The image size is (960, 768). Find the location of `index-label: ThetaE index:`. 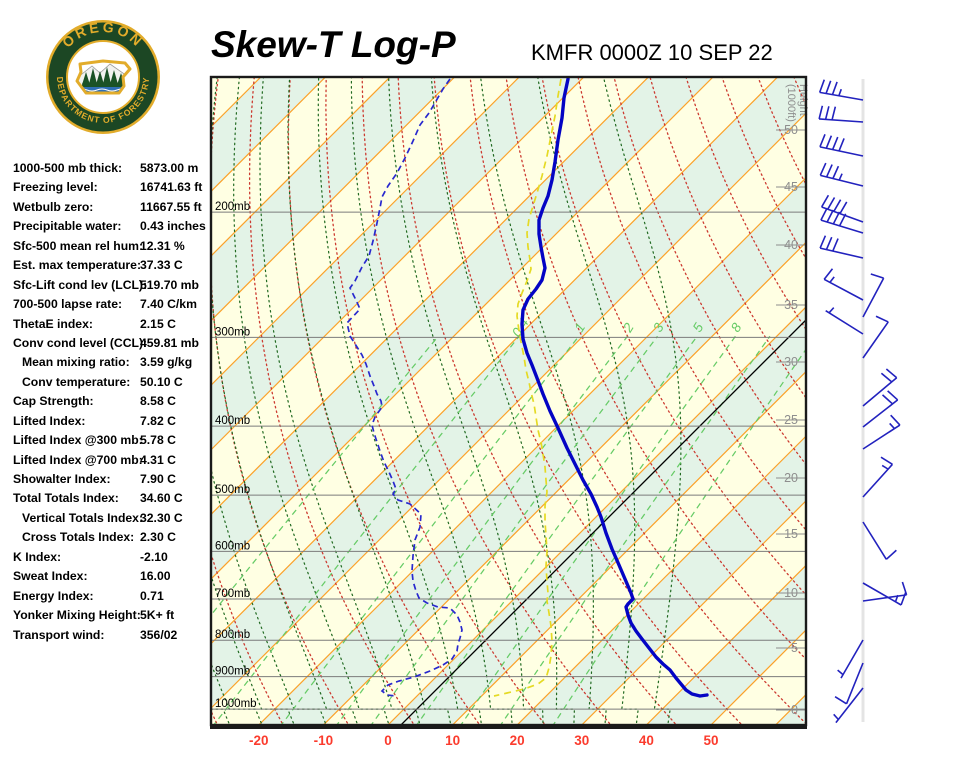

index-label: ThetaE index: is located at coordinates (53, 323).